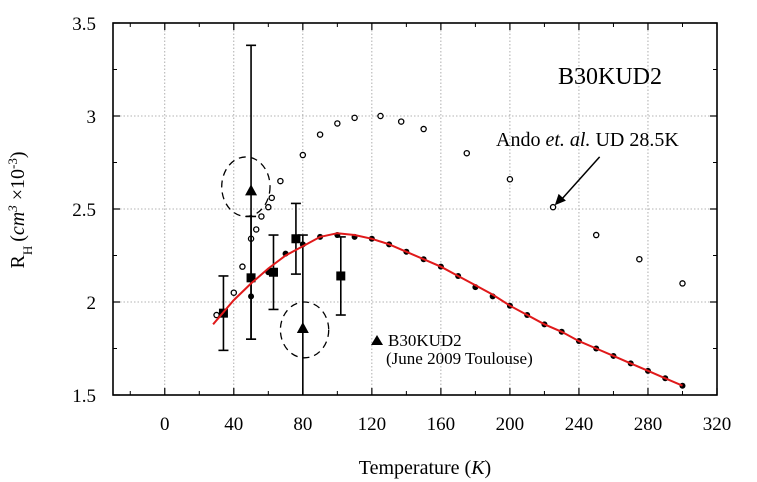  What do you see at coordinates (372, 424) in the screenshot?
I see `x-tick-label: 120` at bounding box center [372, 424].